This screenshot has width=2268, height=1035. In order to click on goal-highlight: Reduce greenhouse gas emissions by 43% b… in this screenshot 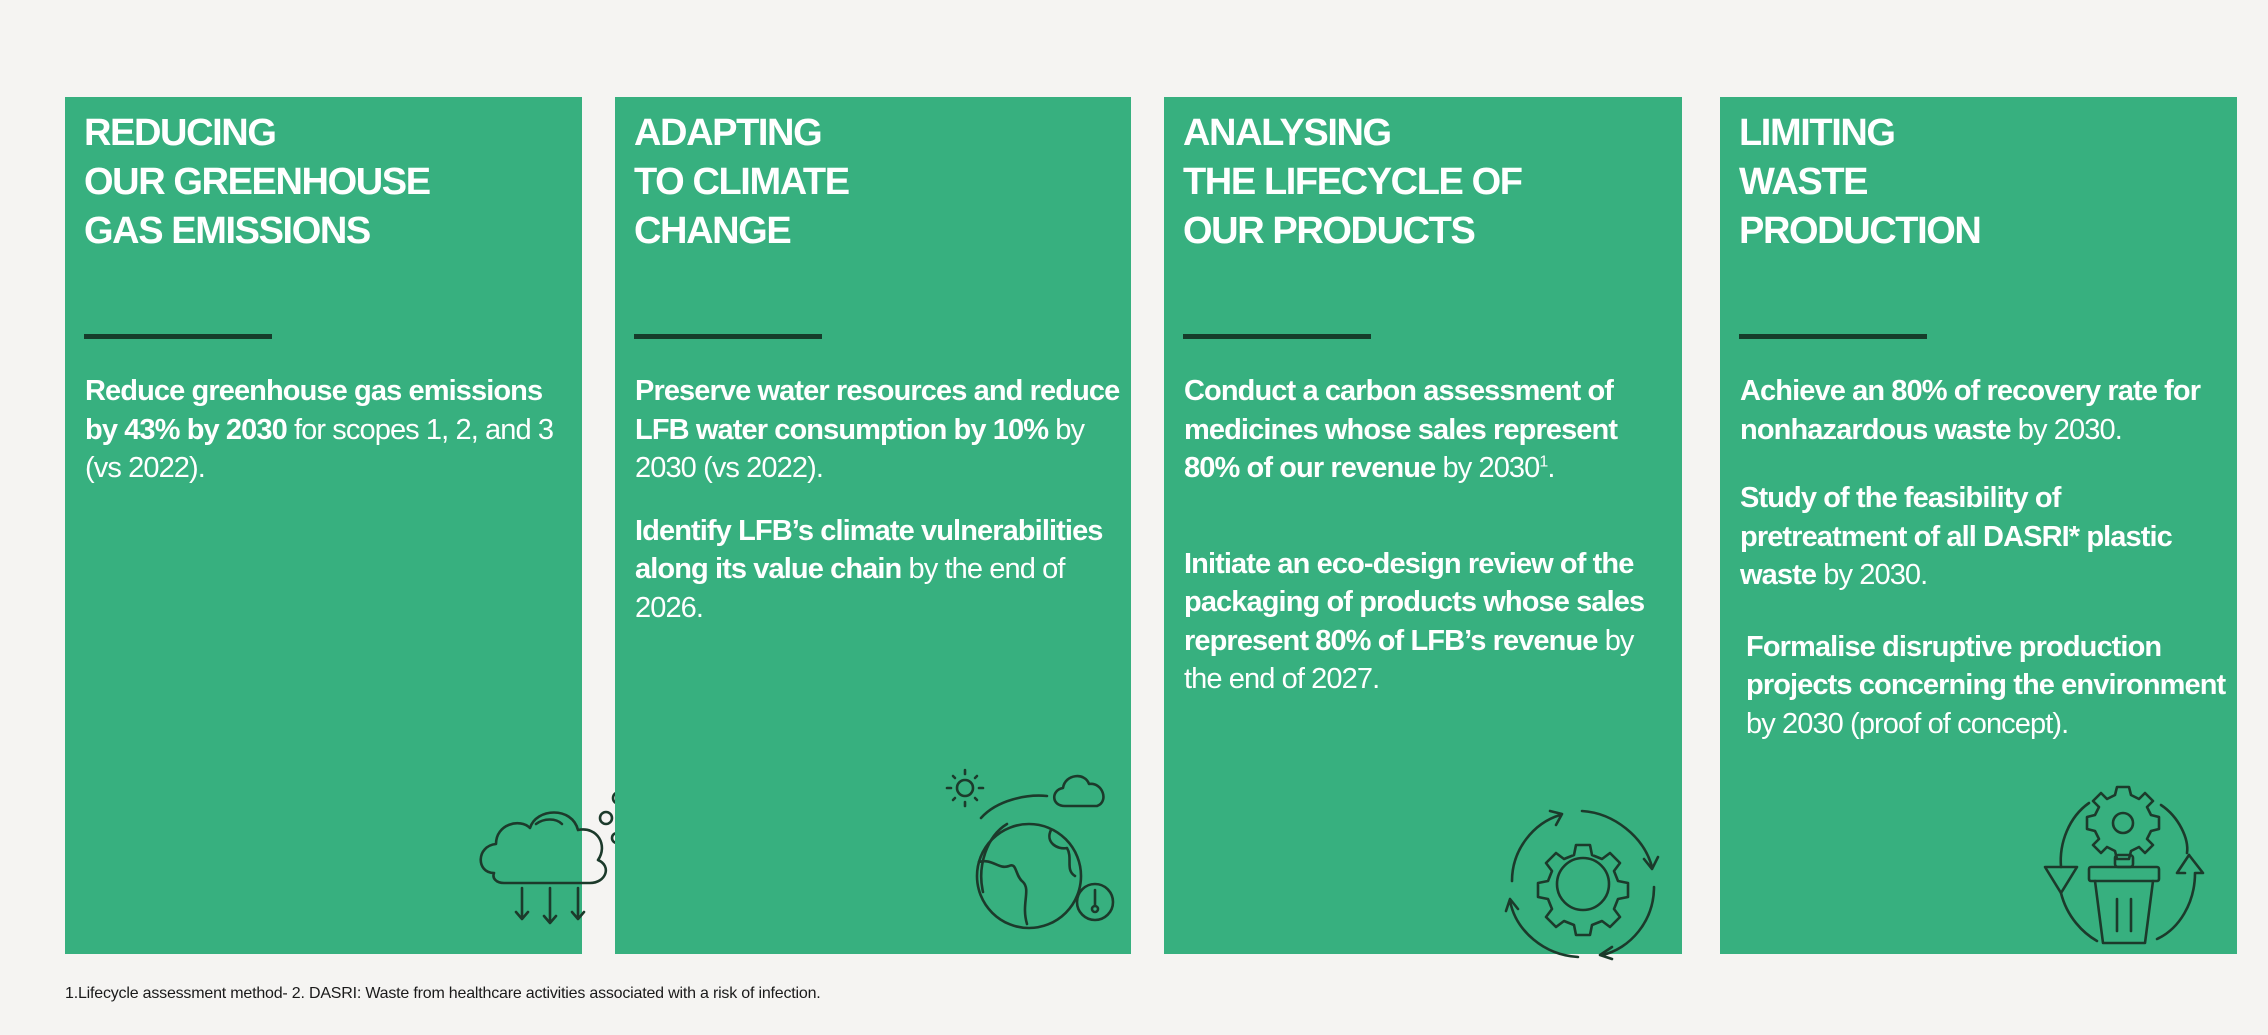, I will do `click(314, 410)`.